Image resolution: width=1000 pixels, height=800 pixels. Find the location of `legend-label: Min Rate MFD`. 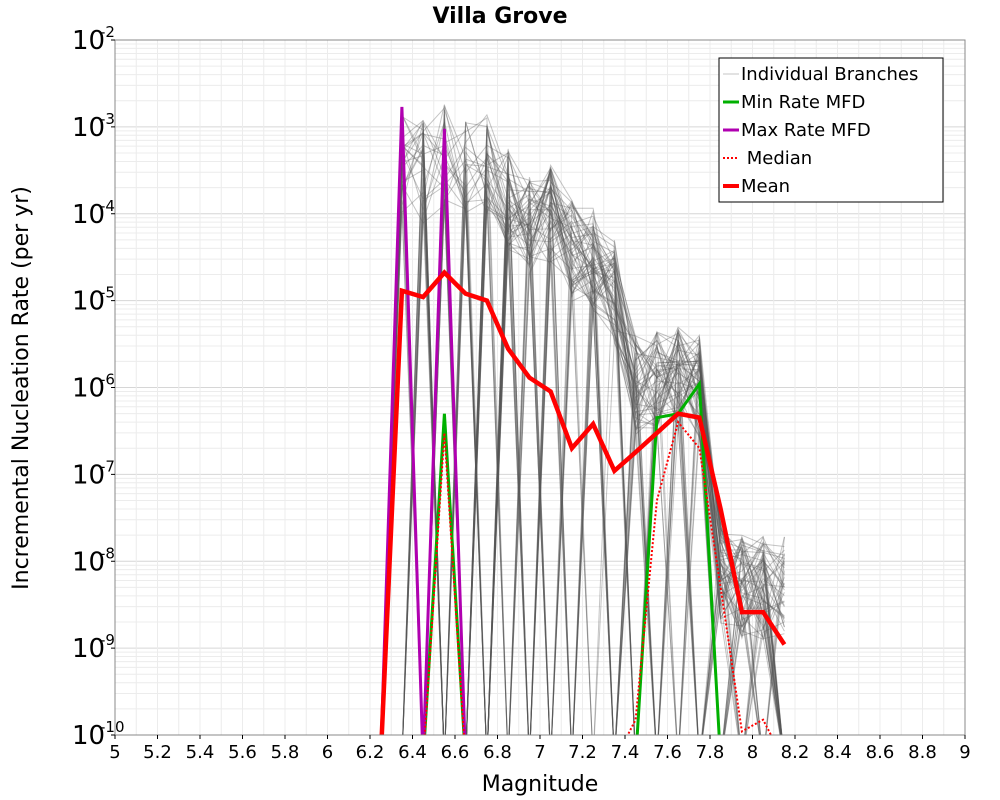

legend-label: Min Rate MFD is located at coordinates (803, 102).